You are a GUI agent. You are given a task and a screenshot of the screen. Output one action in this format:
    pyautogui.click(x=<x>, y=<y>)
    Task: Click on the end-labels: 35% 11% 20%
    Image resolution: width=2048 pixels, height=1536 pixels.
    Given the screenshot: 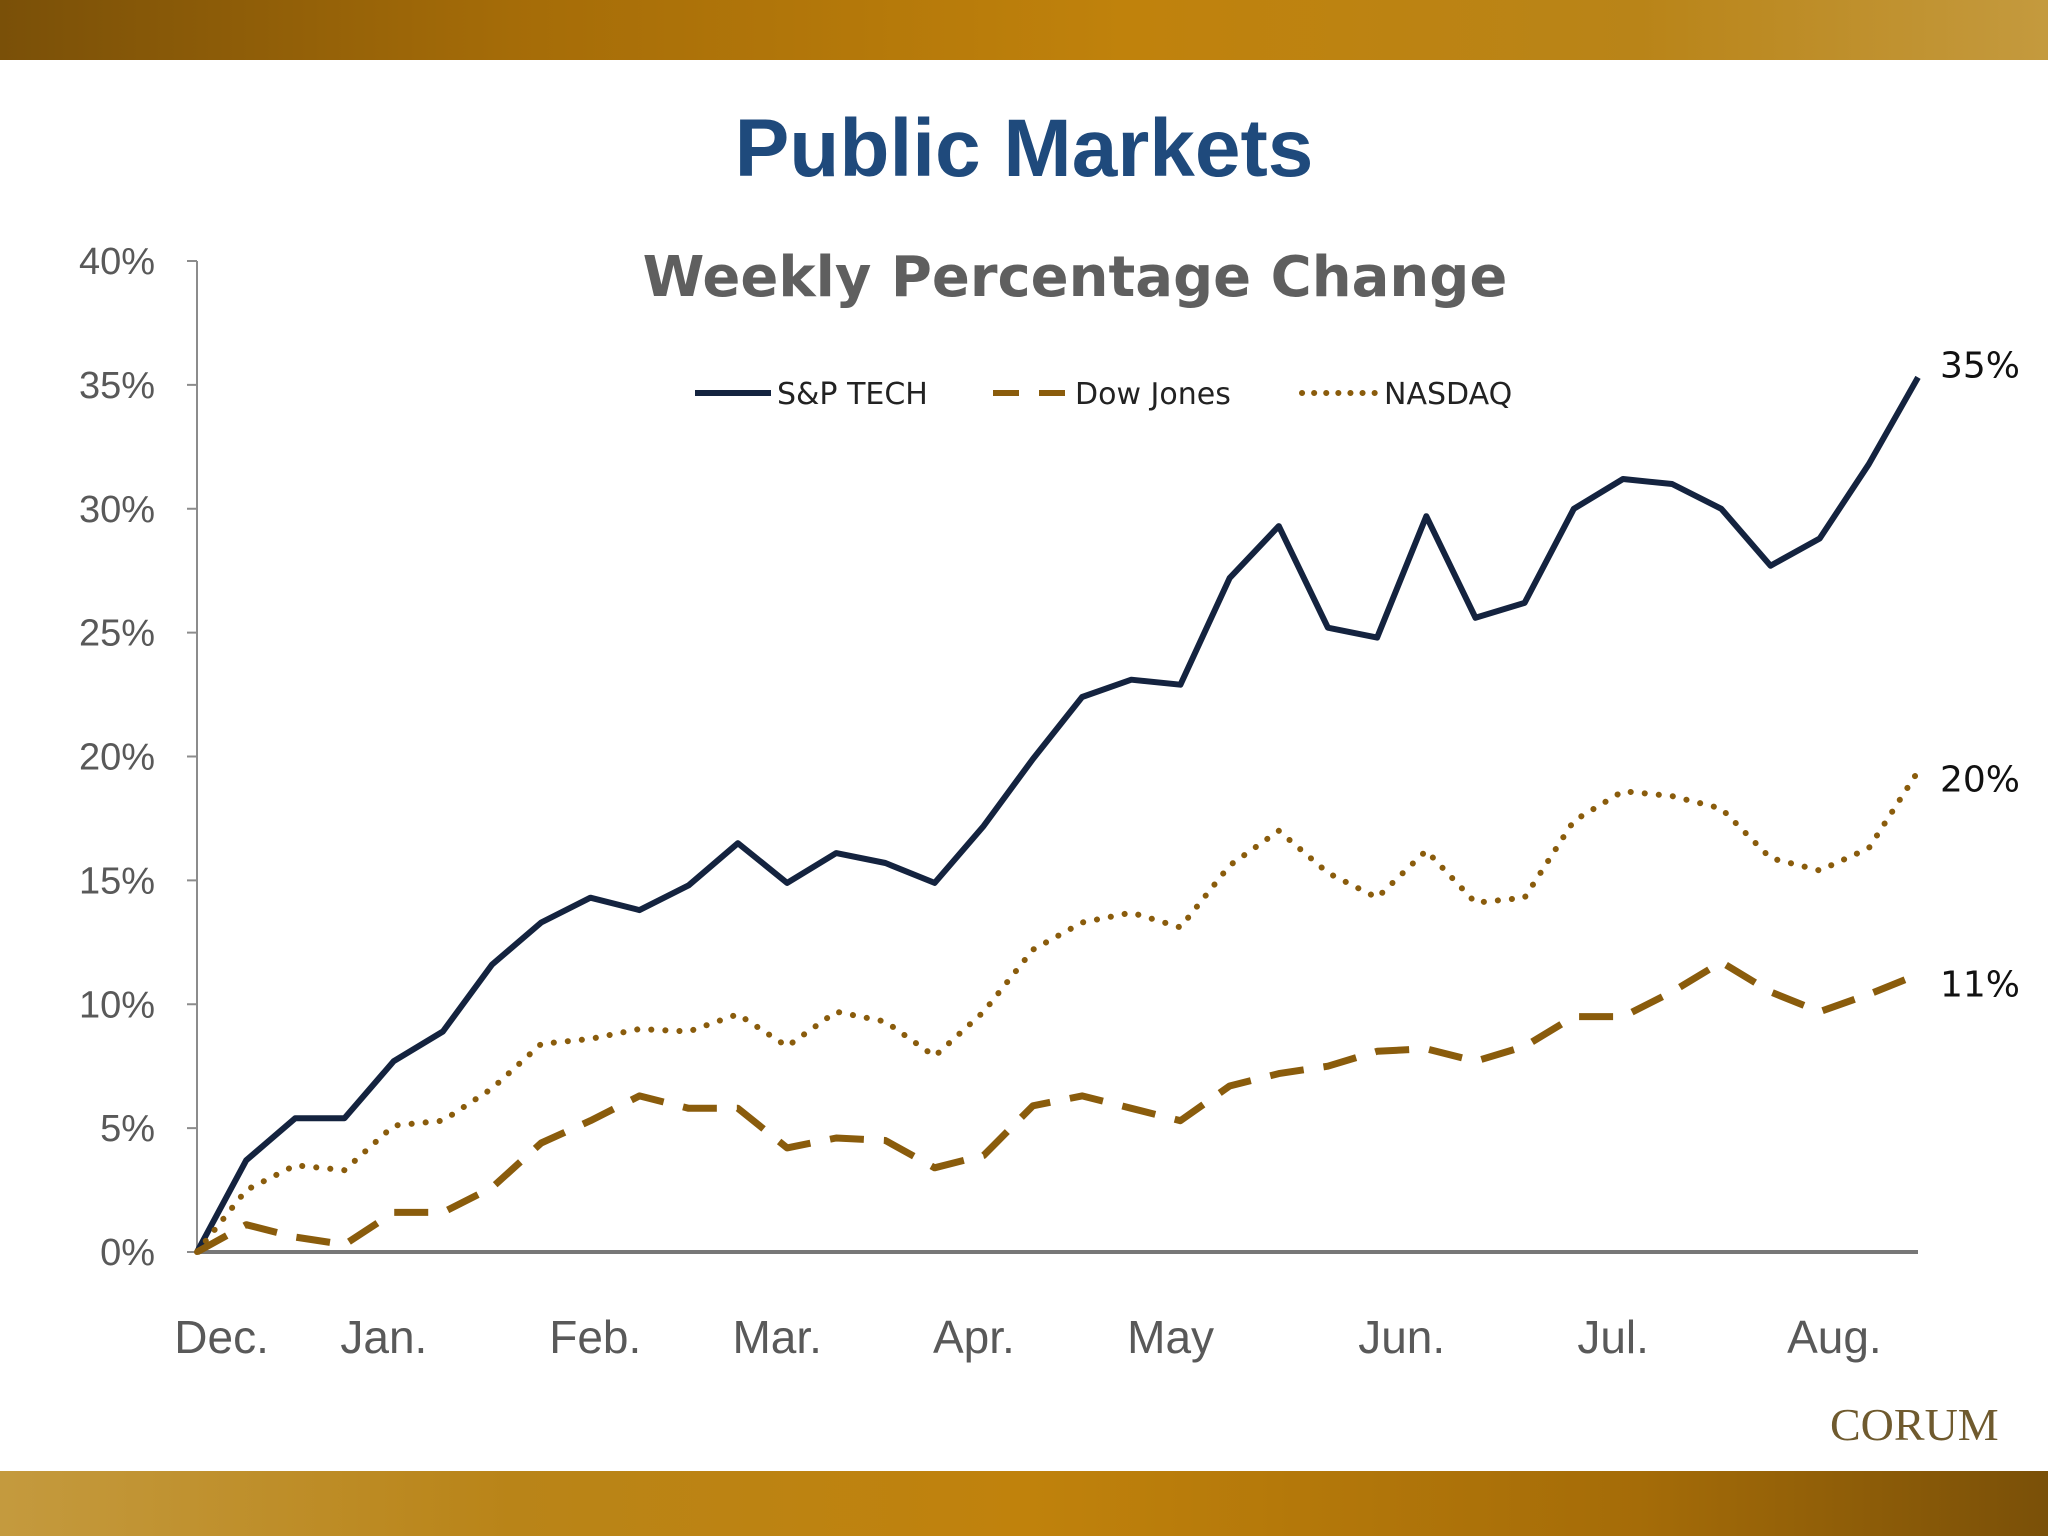 What is the action you would take?
    pyautogui.click(x=1980, y=675)
    